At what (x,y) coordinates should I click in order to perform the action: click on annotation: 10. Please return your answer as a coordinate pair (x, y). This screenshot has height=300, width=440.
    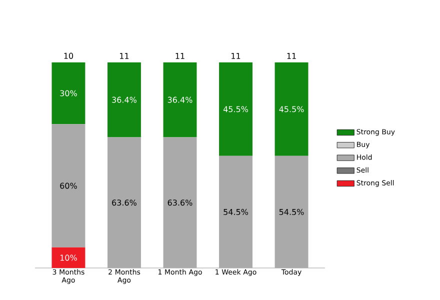
    Looking at the image, I should click on (69, 55).